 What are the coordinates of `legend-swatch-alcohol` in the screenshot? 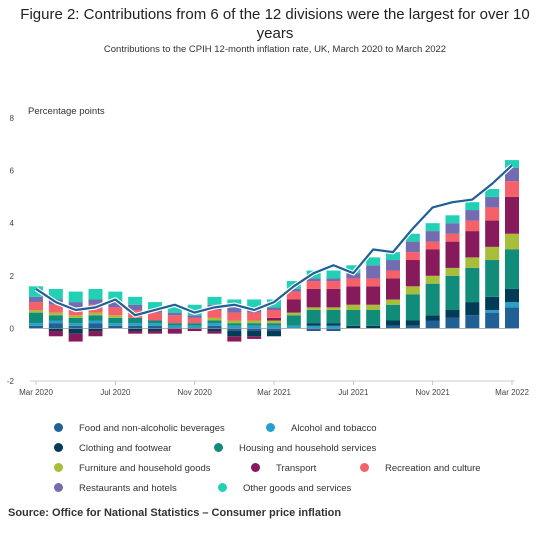 It's located at (270, 427).